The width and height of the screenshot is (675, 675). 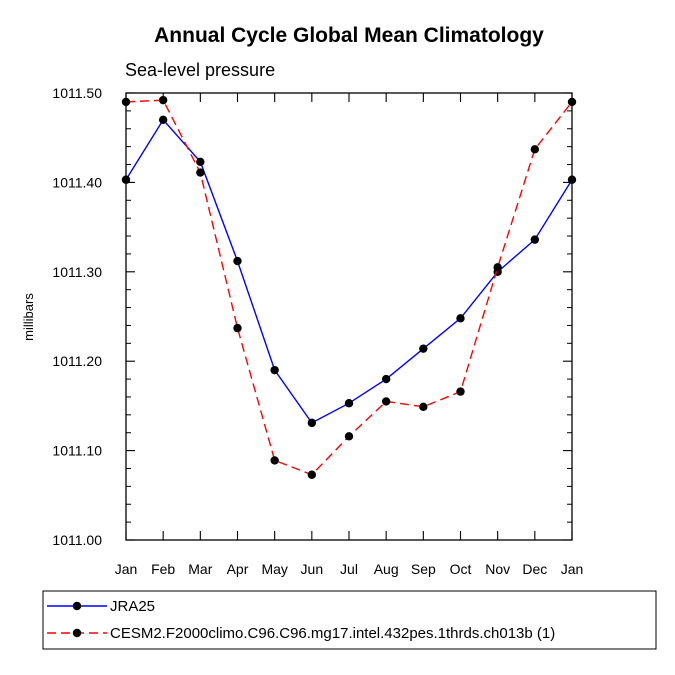 I want to click on x-tick-label: Nov, so click(x=497, y=569).